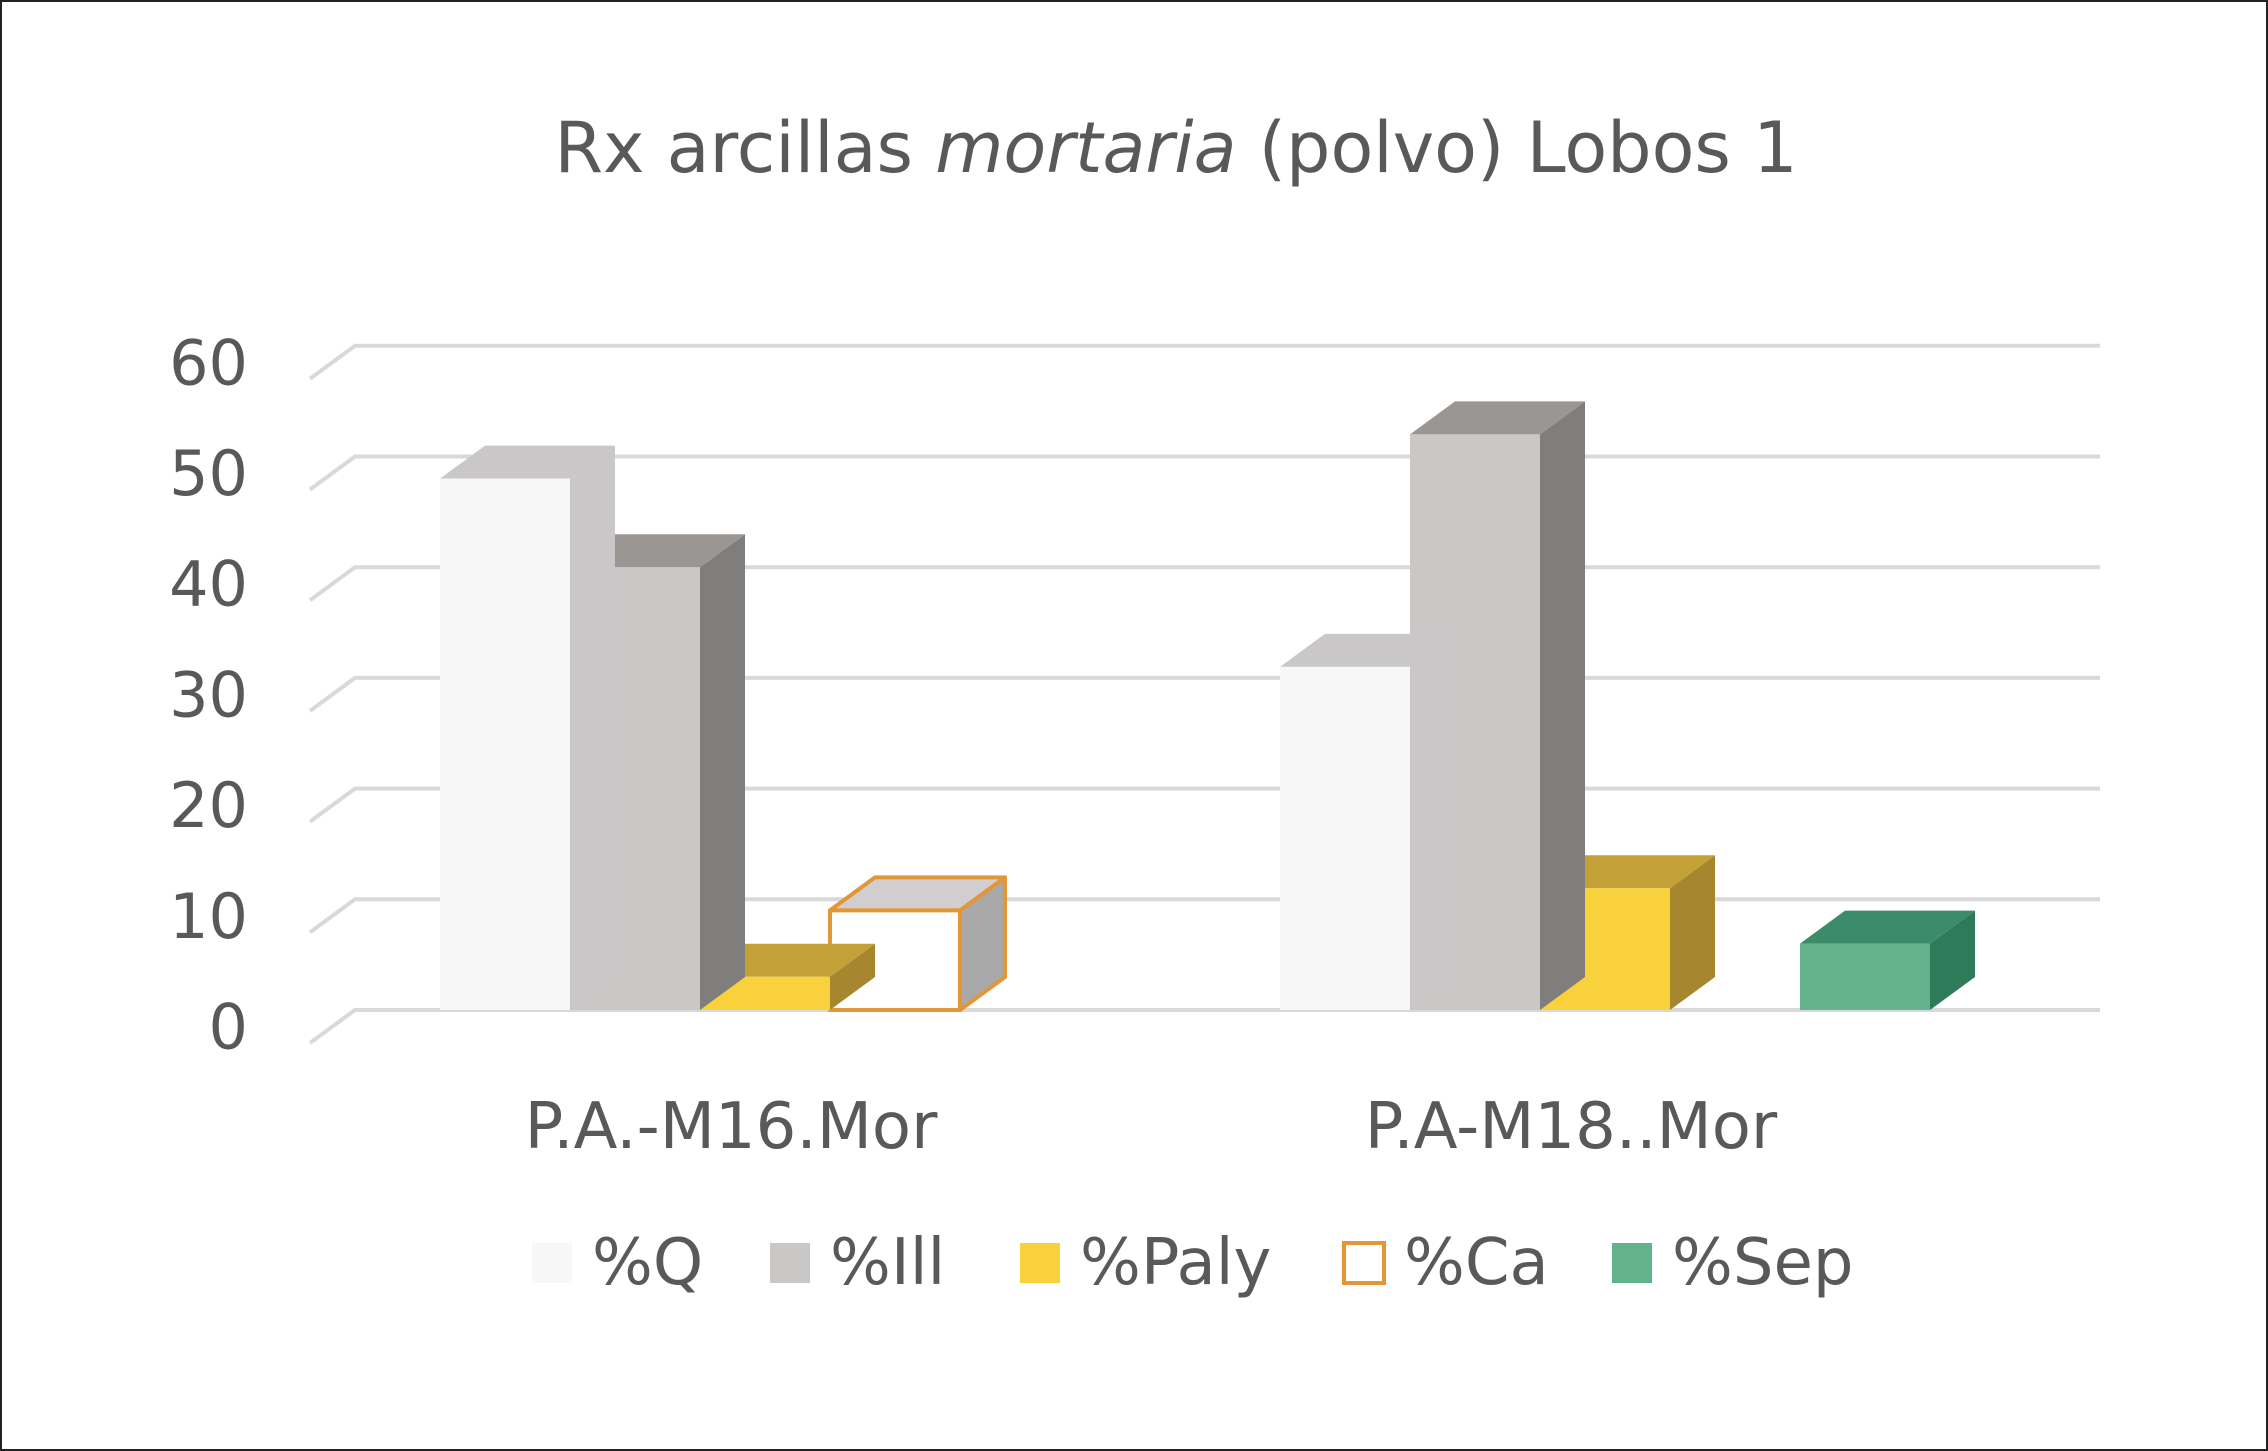 Image resolution: width=2268 pixels, height=1451 pixels. What do you see at coordinates (647, 1263) in the screenshot?
I see `legend-label: %Q` at bounding box center [647, 1263].